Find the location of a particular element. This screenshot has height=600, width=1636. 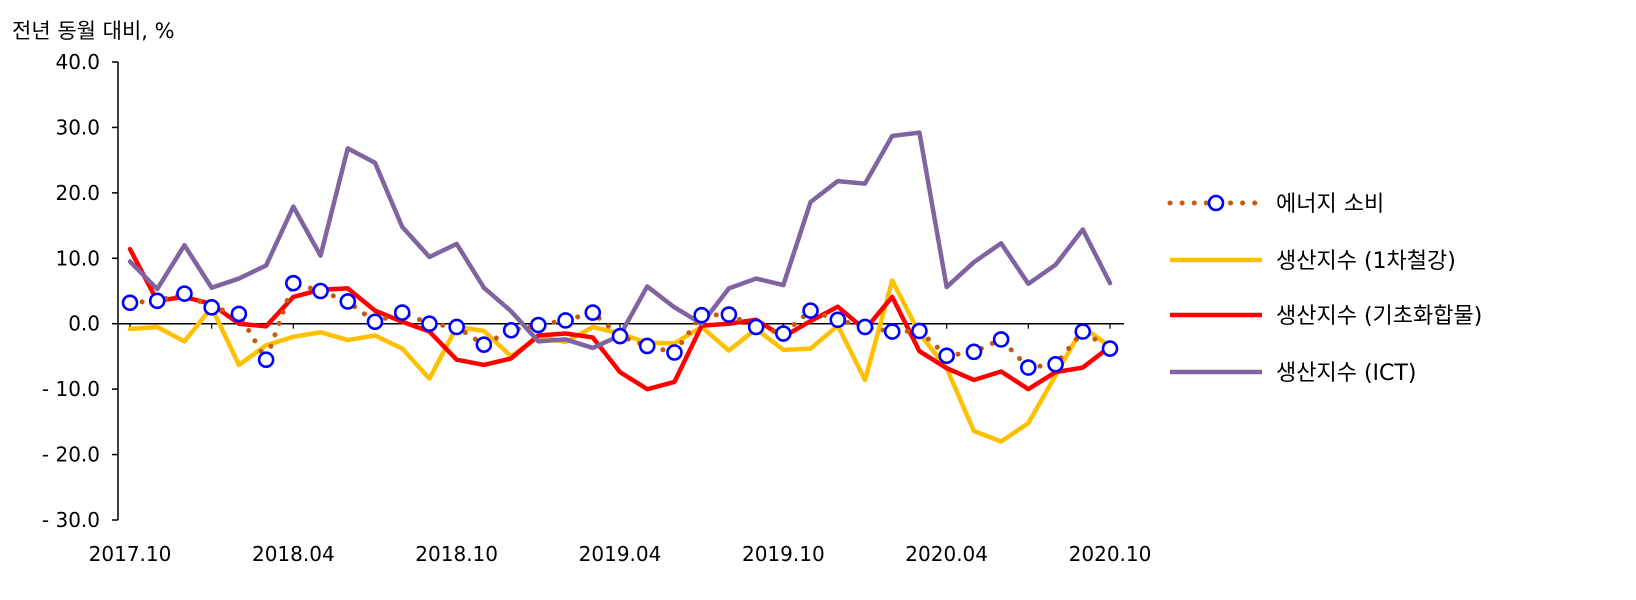

y-tick-label: 20.0 is located at coordinates (77, 193).